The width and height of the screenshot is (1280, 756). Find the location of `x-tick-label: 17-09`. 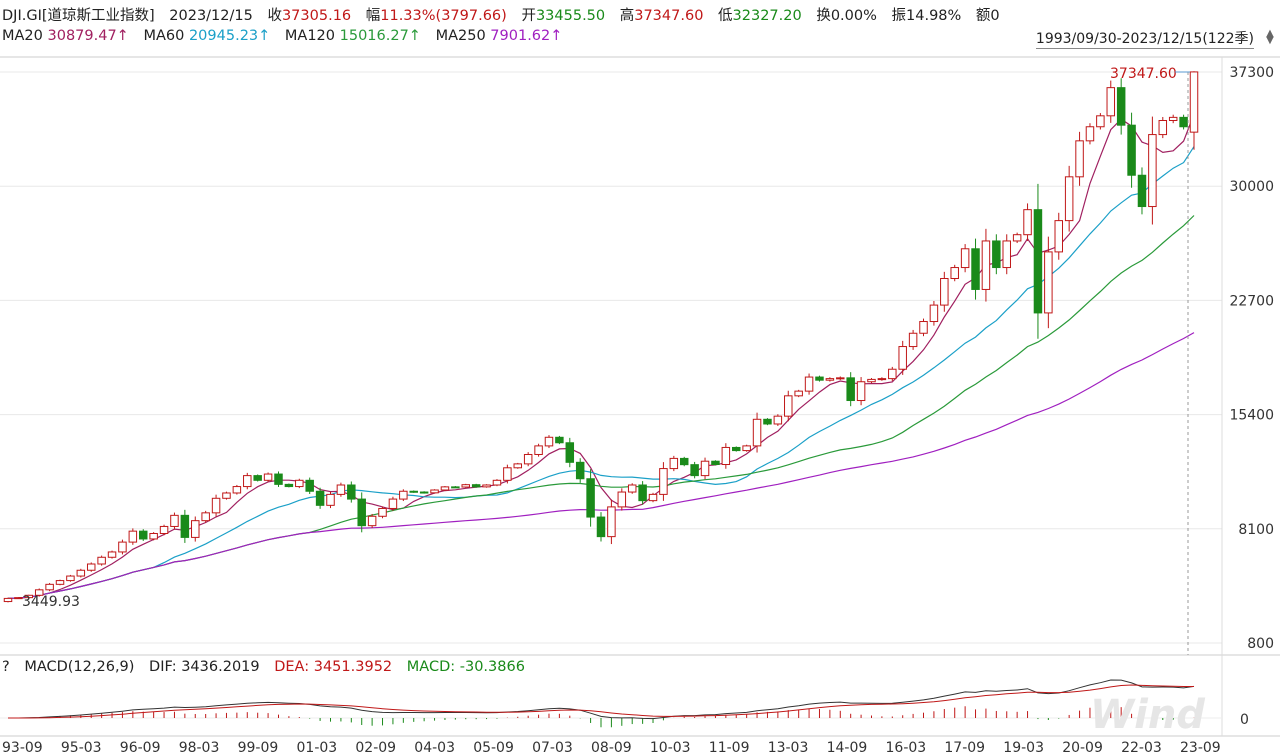

x-tick-label: 17-09 is located at coordinates (964, 748).